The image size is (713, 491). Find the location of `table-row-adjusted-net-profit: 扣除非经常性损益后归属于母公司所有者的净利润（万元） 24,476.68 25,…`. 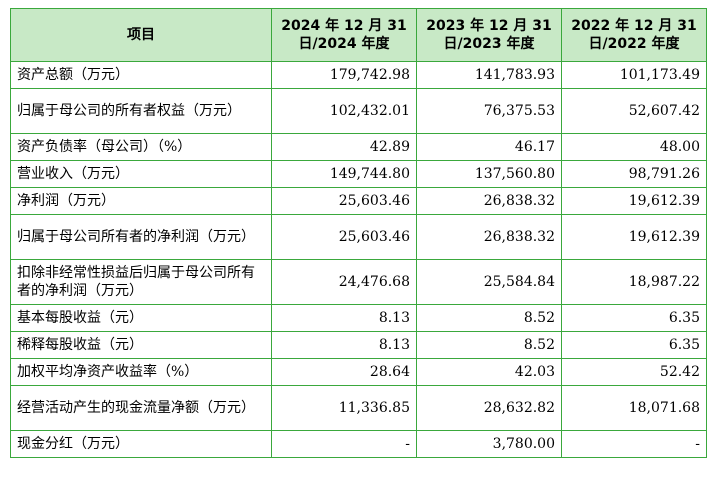

table-row-adjusted-net-profit: 扣除非经常性损益后归属于母公司所有者的净利润（万元） 24,476.68 25,… is located at coordinates (358, 282).